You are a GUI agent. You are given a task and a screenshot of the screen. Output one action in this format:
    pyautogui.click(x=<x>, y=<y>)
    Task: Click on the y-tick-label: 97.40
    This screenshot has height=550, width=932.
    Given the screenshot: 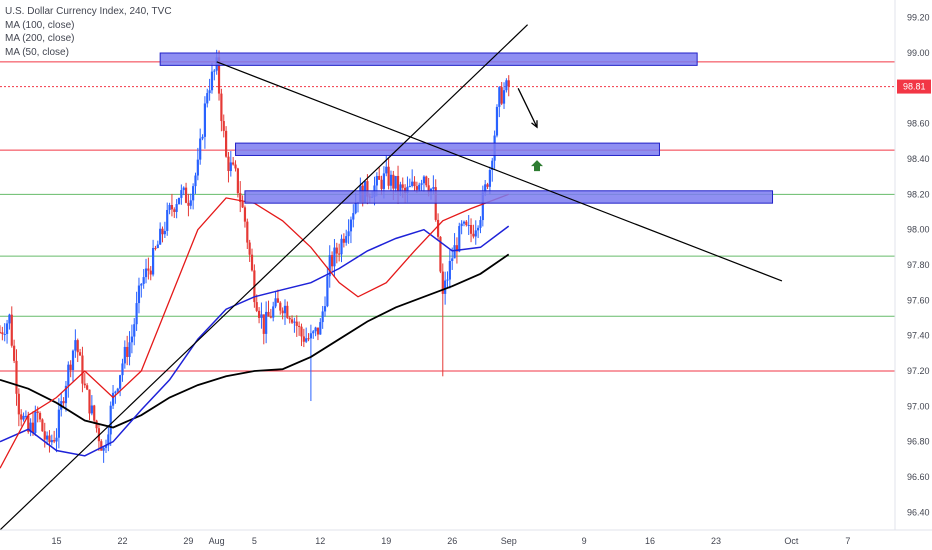 What is the action you would take?
    pyautogui.click(x=918, y=336)
    